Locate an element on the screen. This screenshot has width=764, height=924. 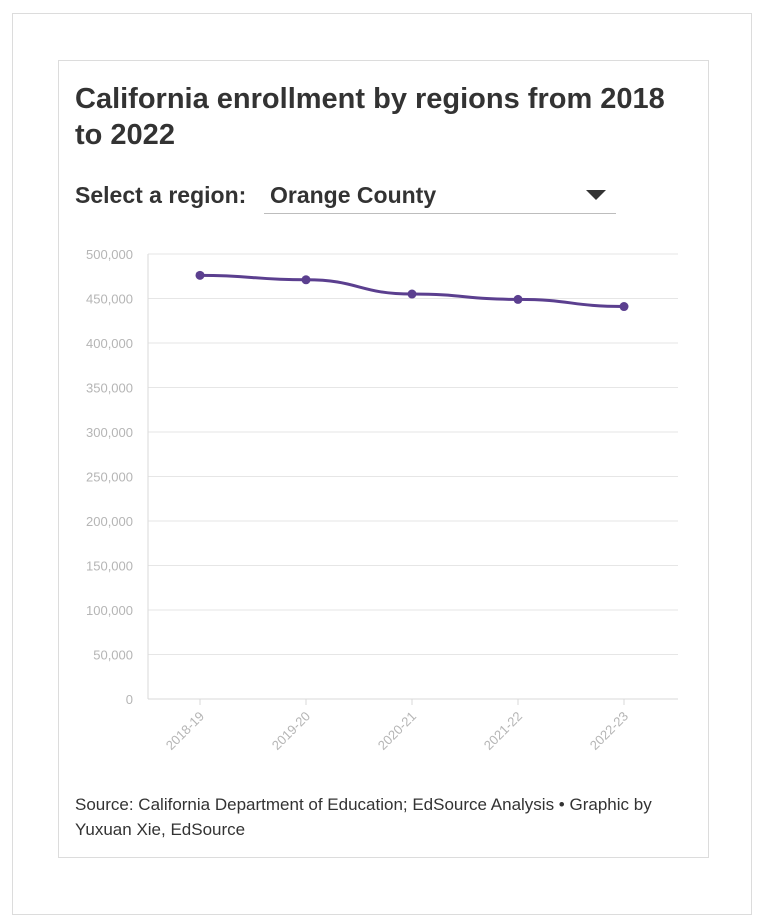
x-axis-ticks: 2018-19 2019-20 2020-21 2021-22 2022-23 is located at coordinates (397, 726).